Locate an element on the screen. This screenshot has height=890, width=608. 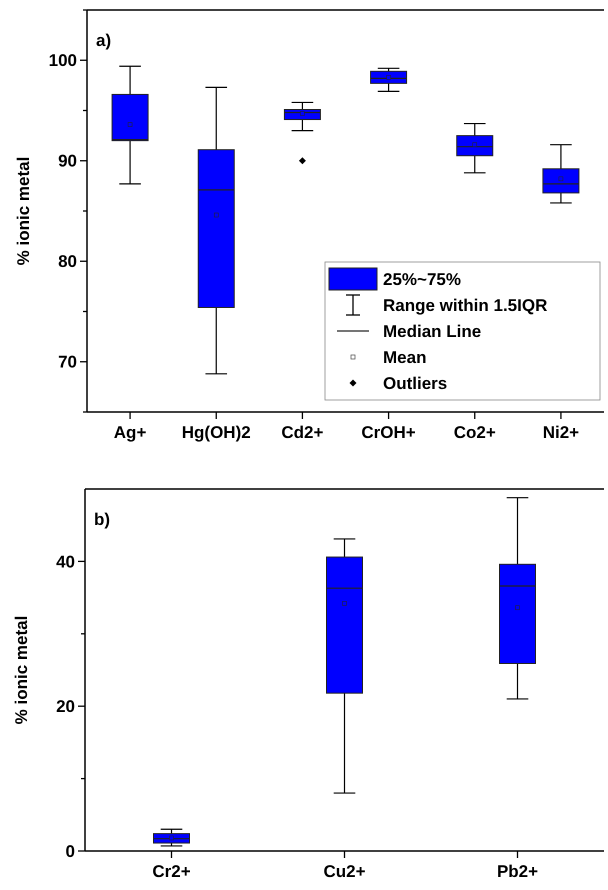
y-tick-label: 70 is located at coordinates (67, 362).